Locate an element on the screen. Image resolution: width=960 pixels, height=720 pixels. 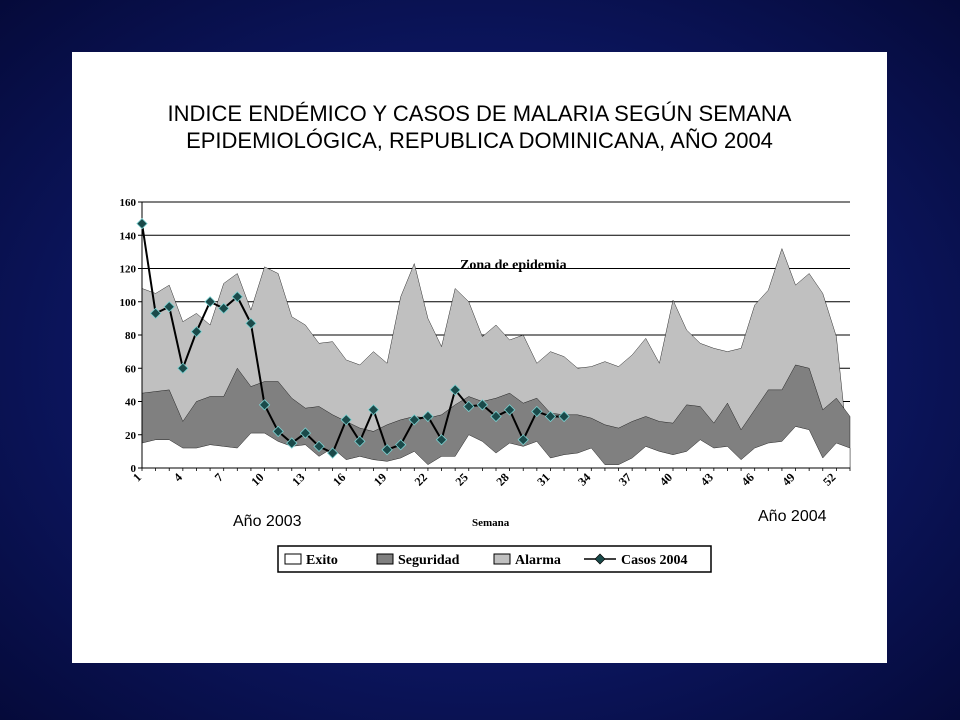
annotation-year-2004: Año 2004 is located at coordinates (792, 516).